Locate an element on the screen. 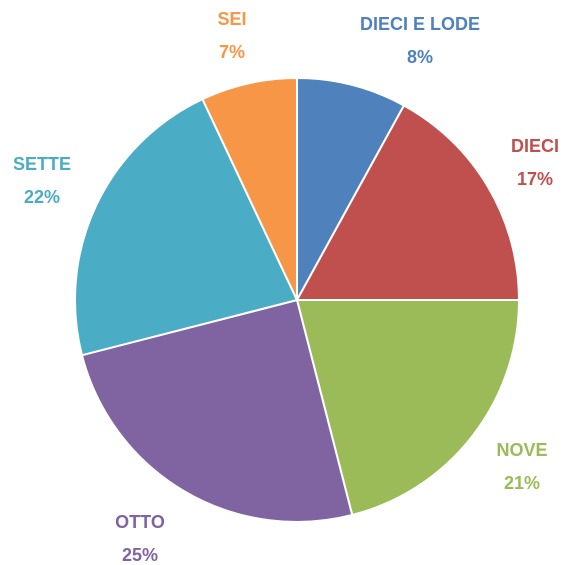 The height and width of the screenshot is (565, 568). category-label: SETTE is located at coordinates (42, 164).